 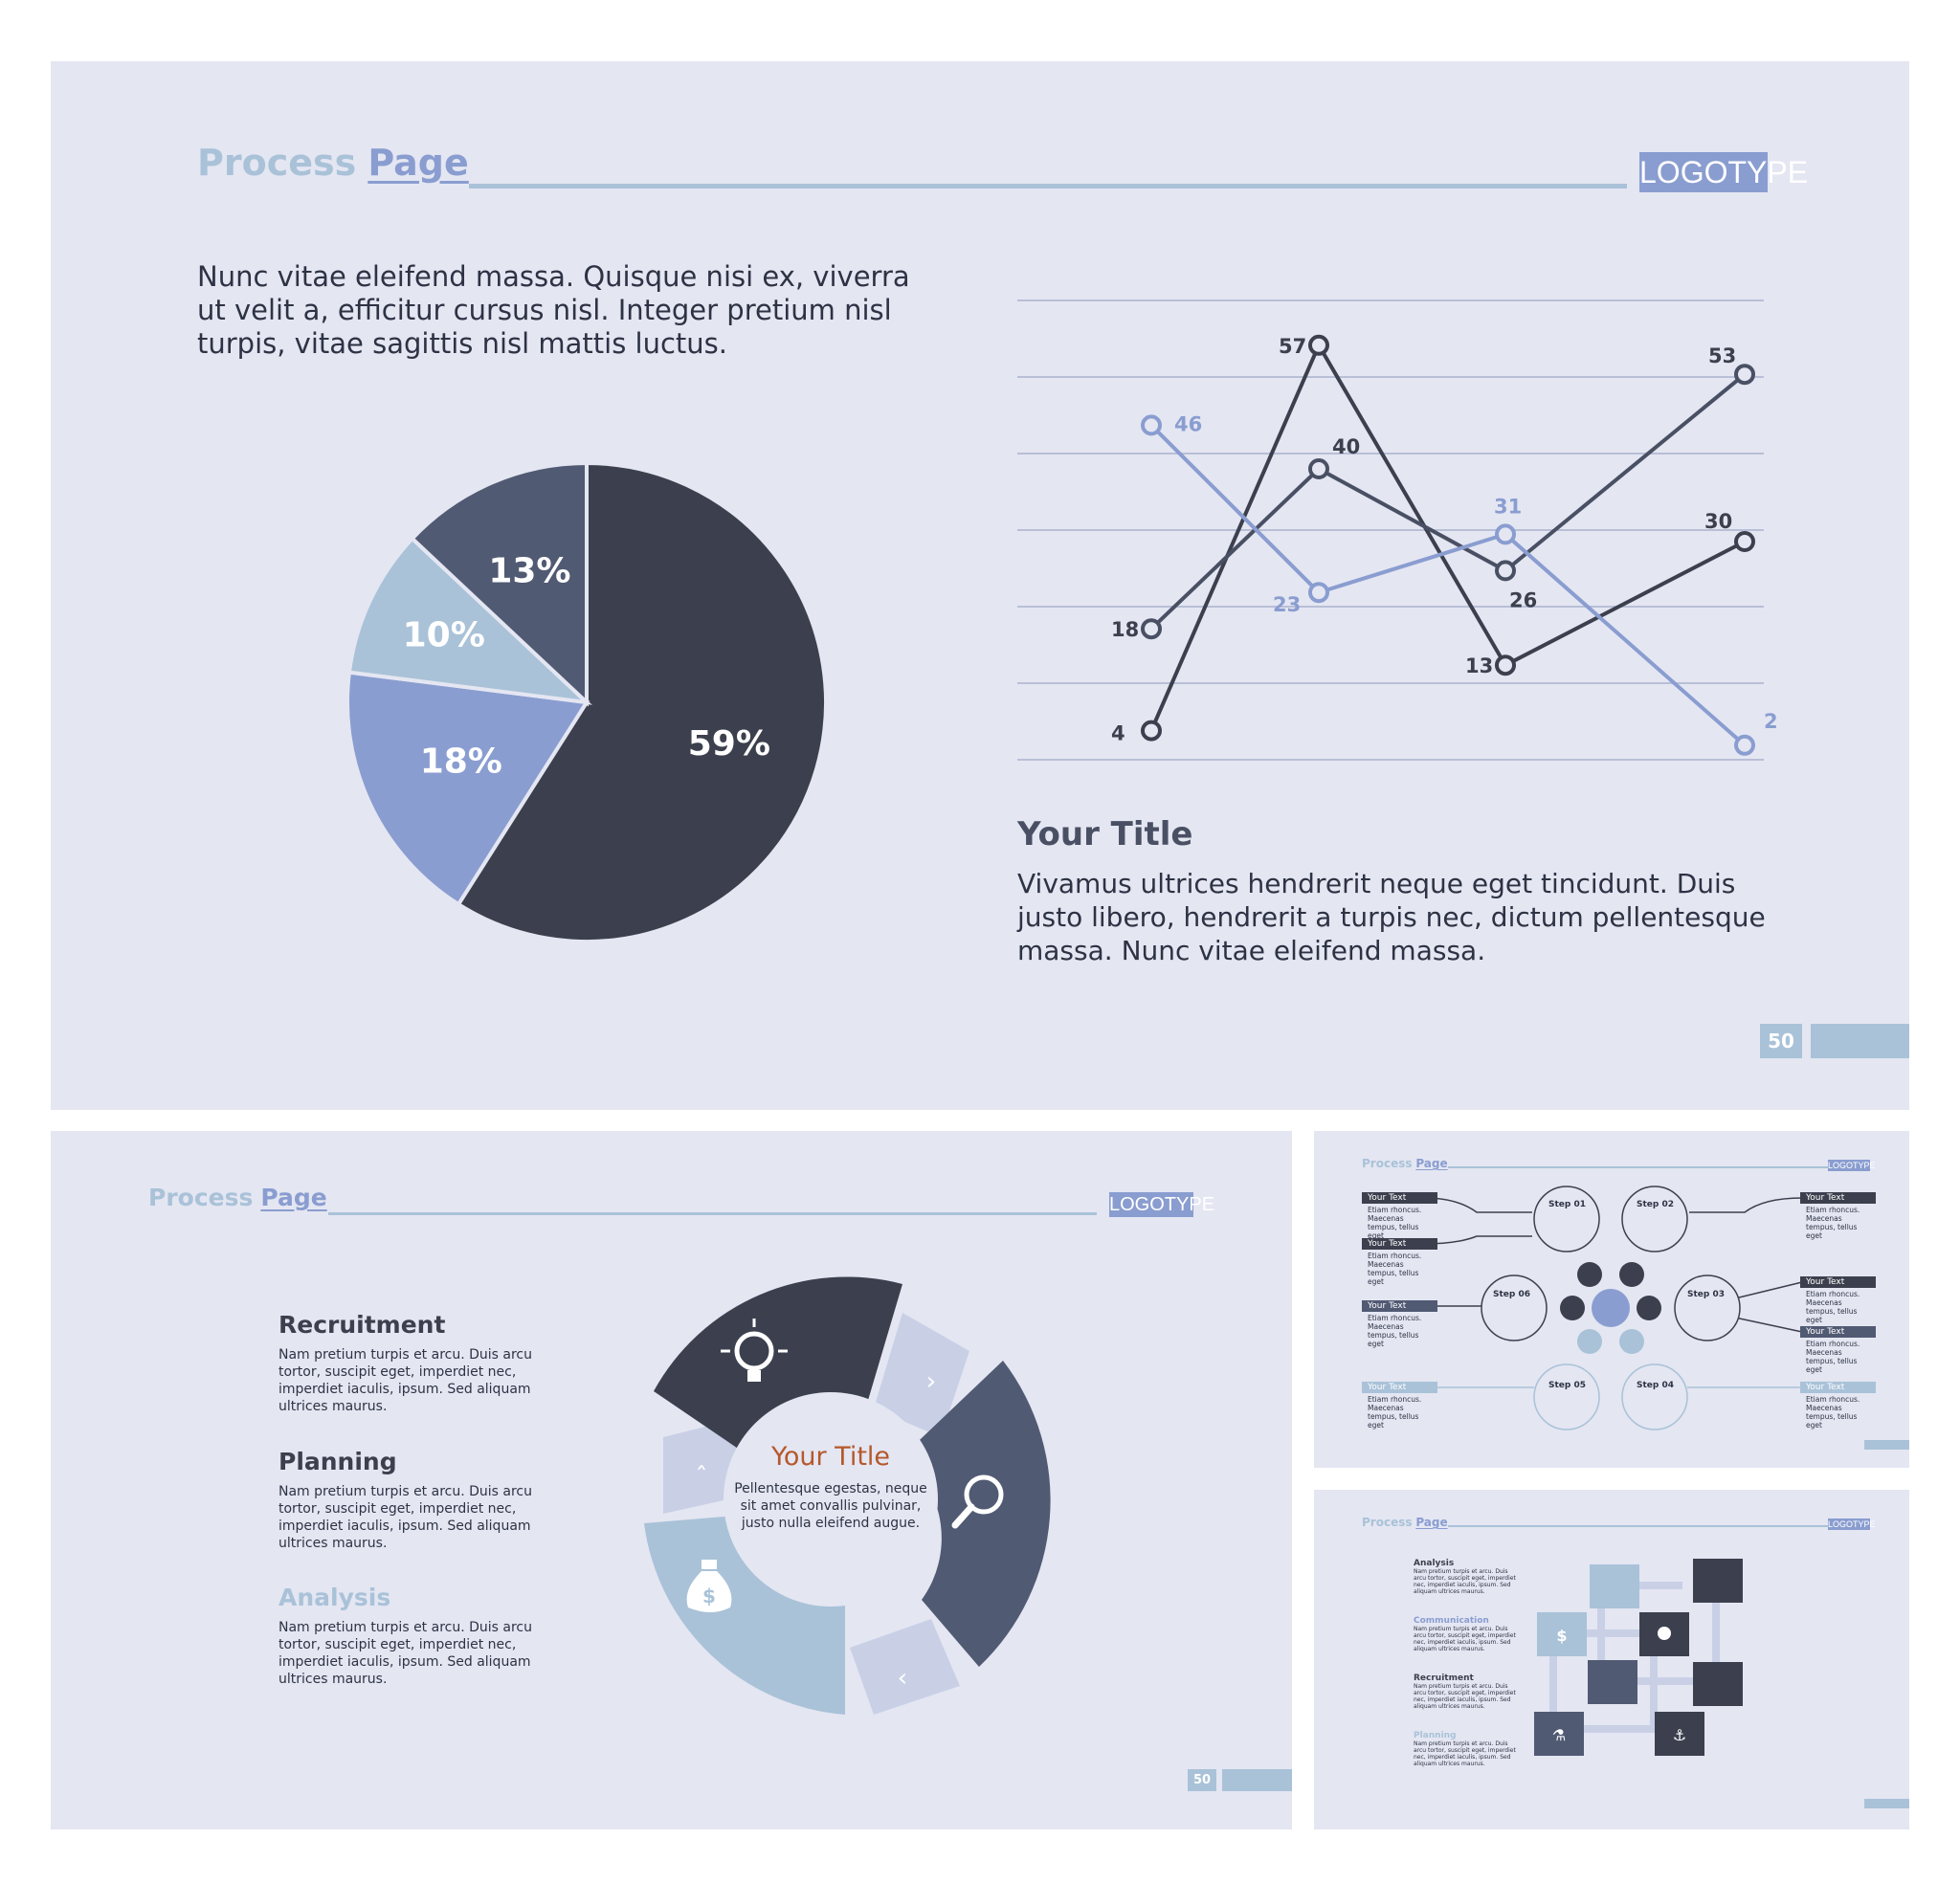 I want to click on pie-chart: 59% 18% 10%13%, so click(x=586, y=701).